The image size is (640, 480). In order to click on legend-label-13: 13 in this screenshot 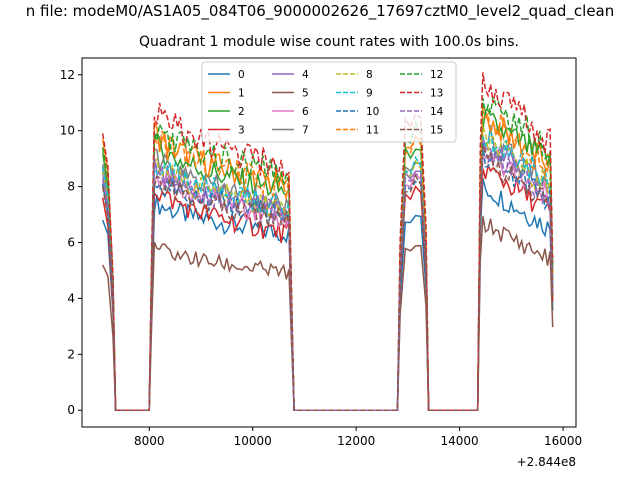, I will do `click(436, 94)`.